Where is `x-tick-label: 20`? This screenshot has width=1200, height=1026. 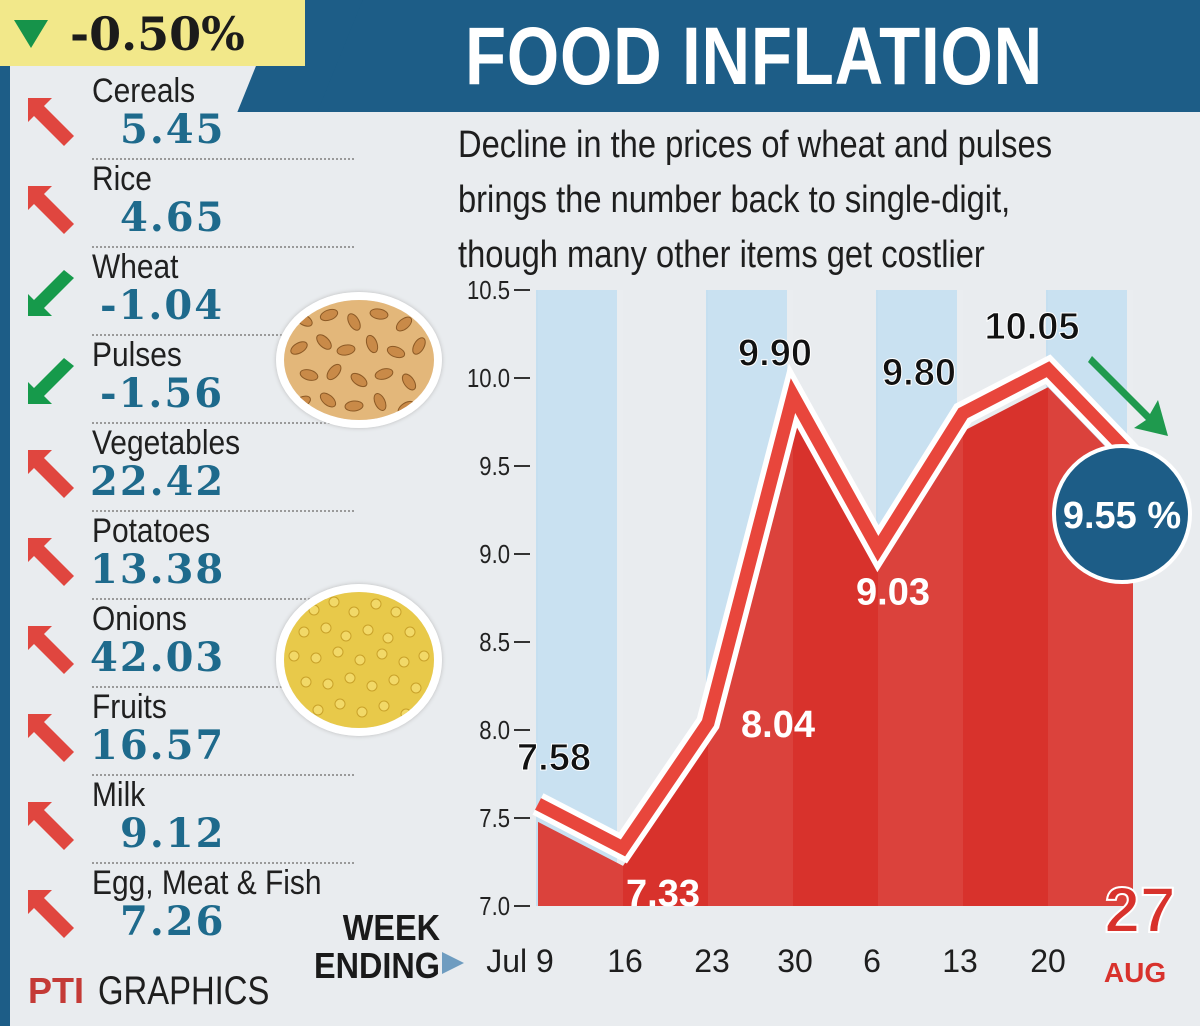
x-tick-label: 20 is located at coordinates (1048, 961).